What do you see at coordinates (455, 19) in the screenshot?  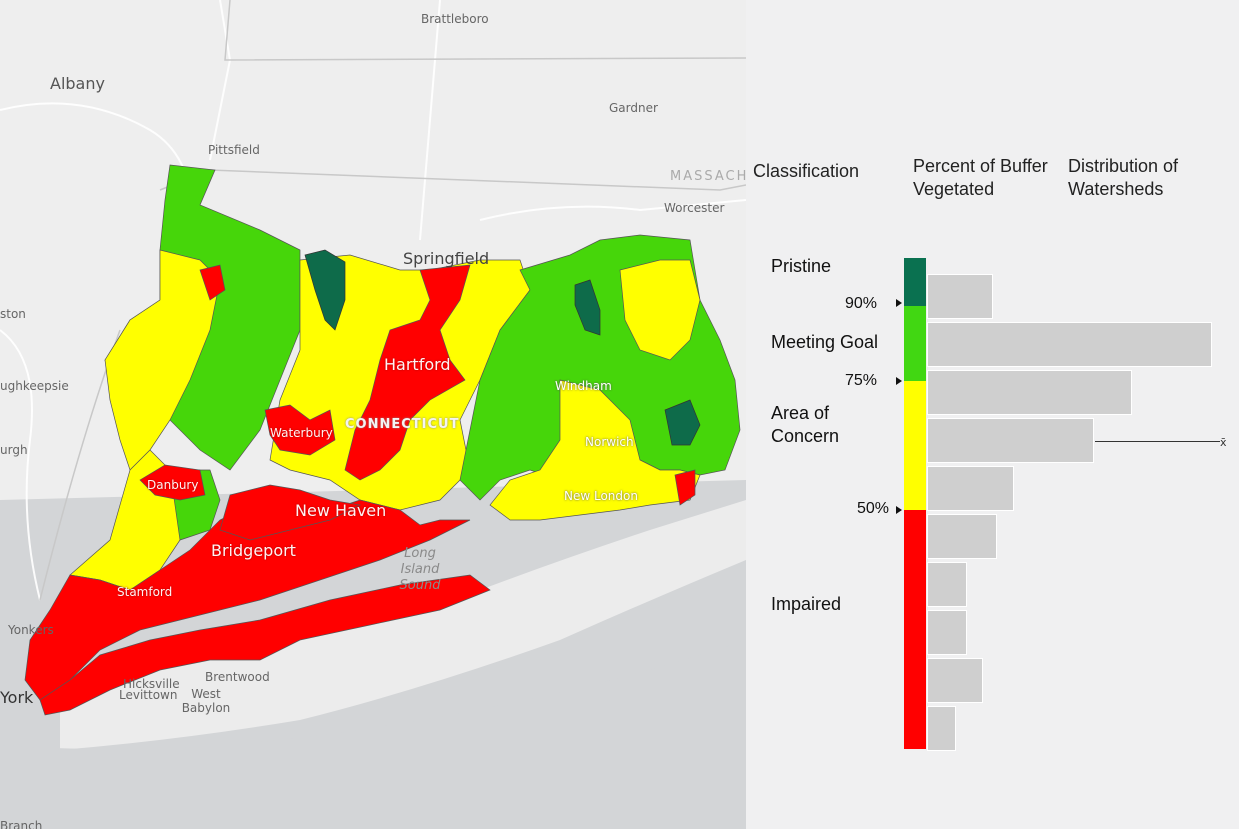 I see `label-brattleboro: Brattleboro` at bounding box center [455, 19].